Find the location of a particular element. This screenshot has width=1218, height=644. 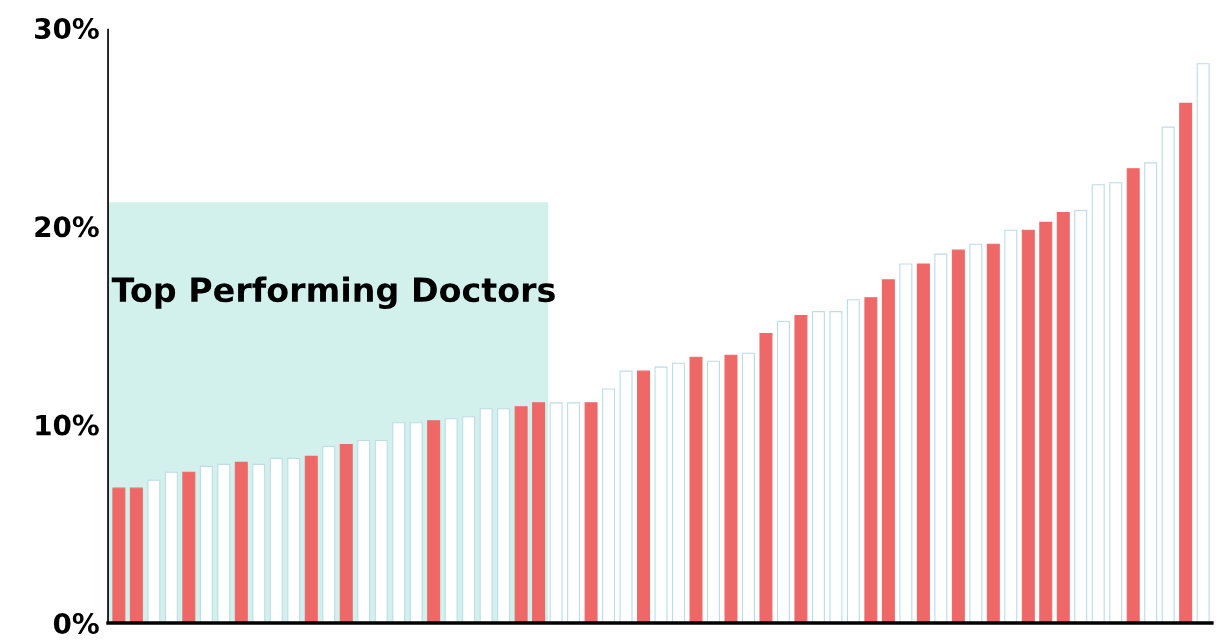

y-tick-label: 0% is located at coordinates (76, 623).